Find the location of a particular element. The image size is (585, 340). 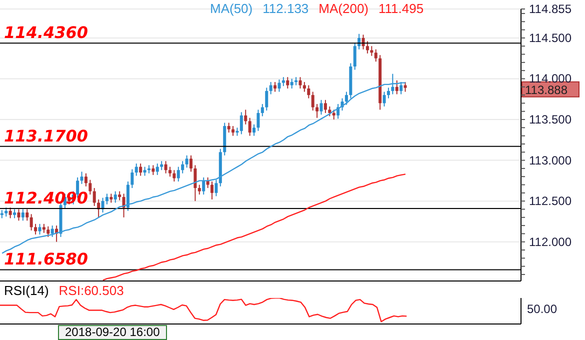

y-tick-label: 112.500 is located at coordinates (550, 201).